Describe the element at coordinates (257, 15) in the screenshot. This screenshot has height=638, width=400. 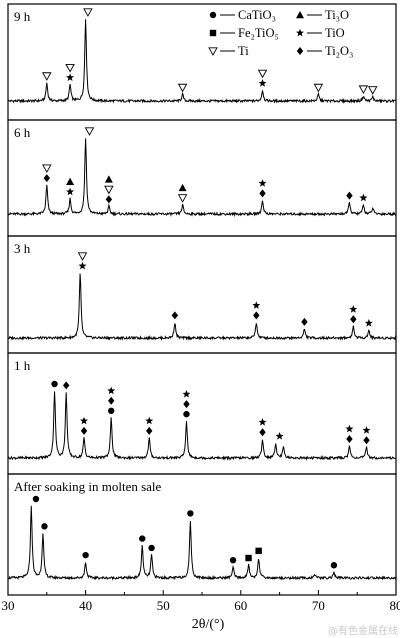
I see `legend-label: CaTiO₃` at that location.